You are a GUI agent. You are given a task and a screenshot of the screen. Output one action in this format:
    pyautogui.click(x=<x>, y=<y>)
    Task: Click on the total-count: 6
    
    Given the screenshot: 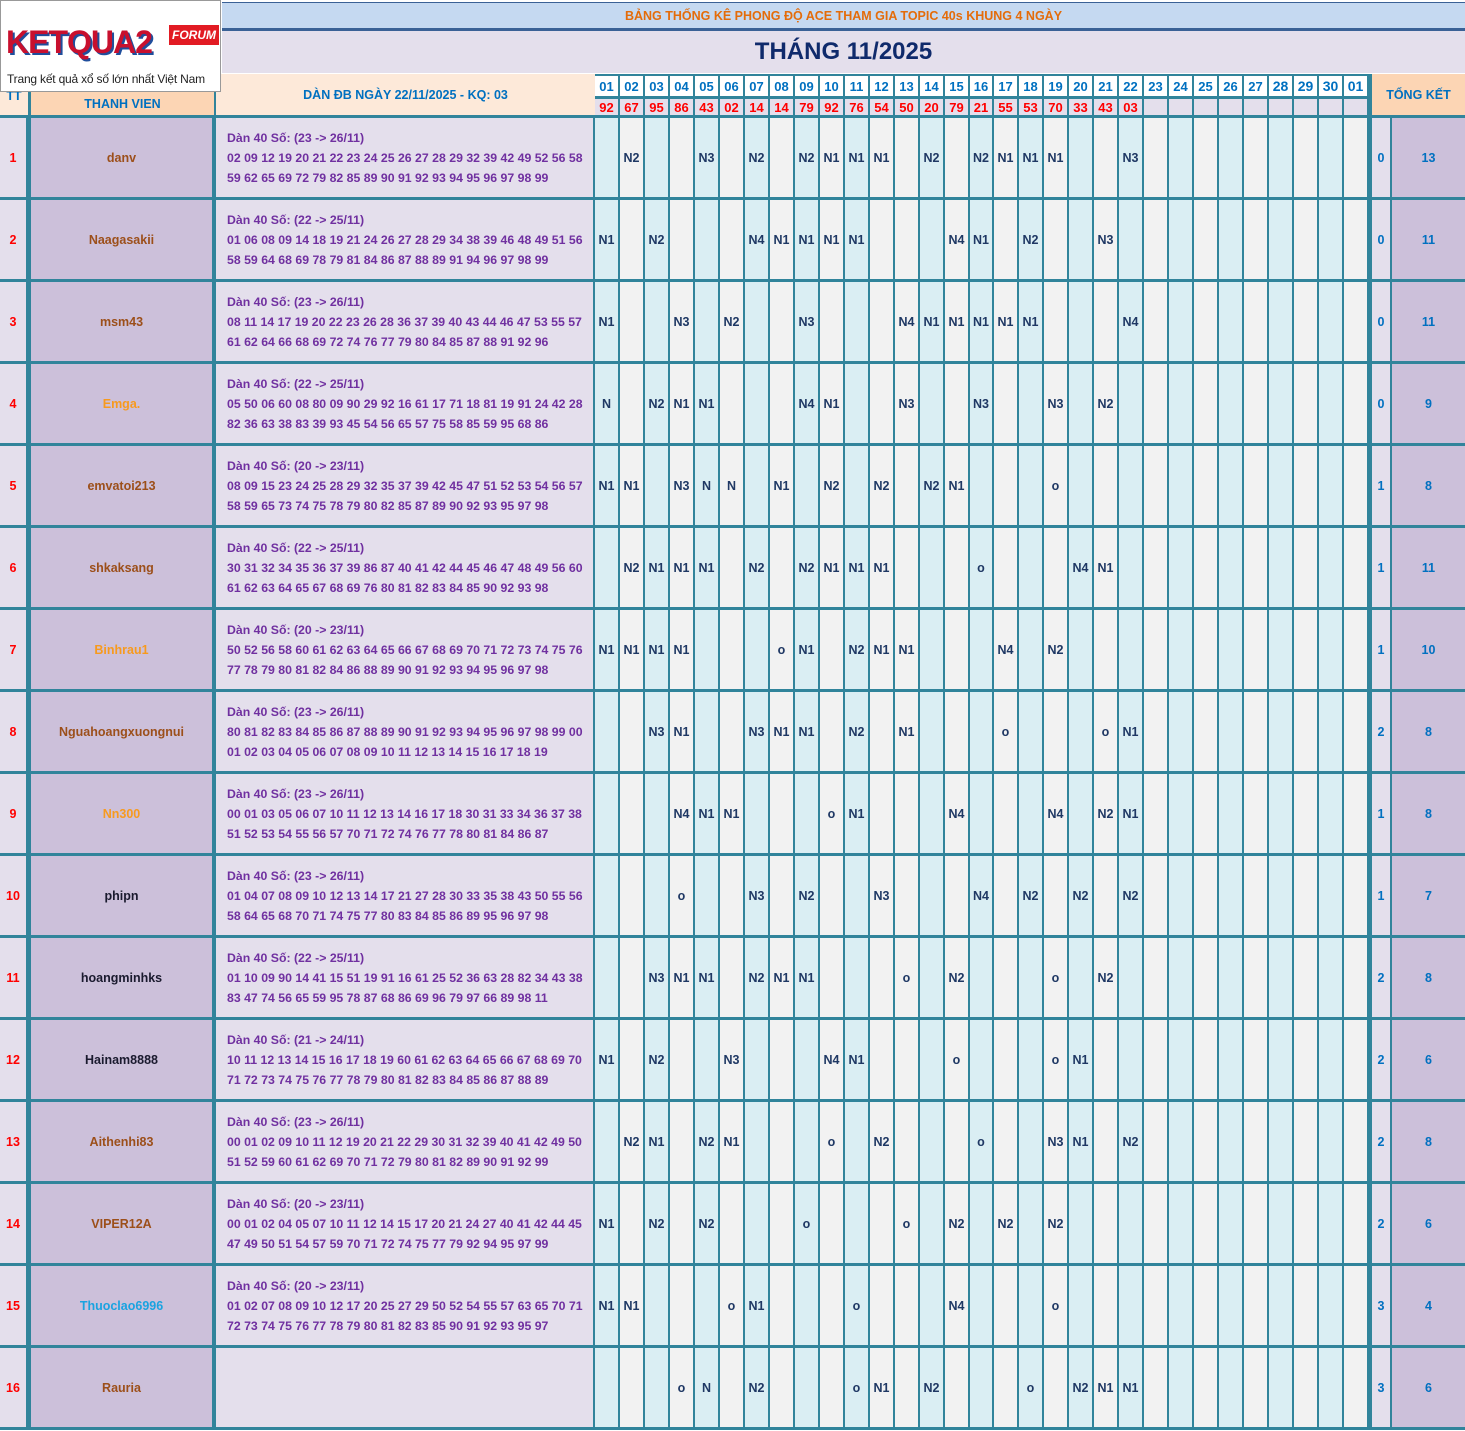 What is the action you would take?
    pyautogui.click(x=1428, y=1225)
    